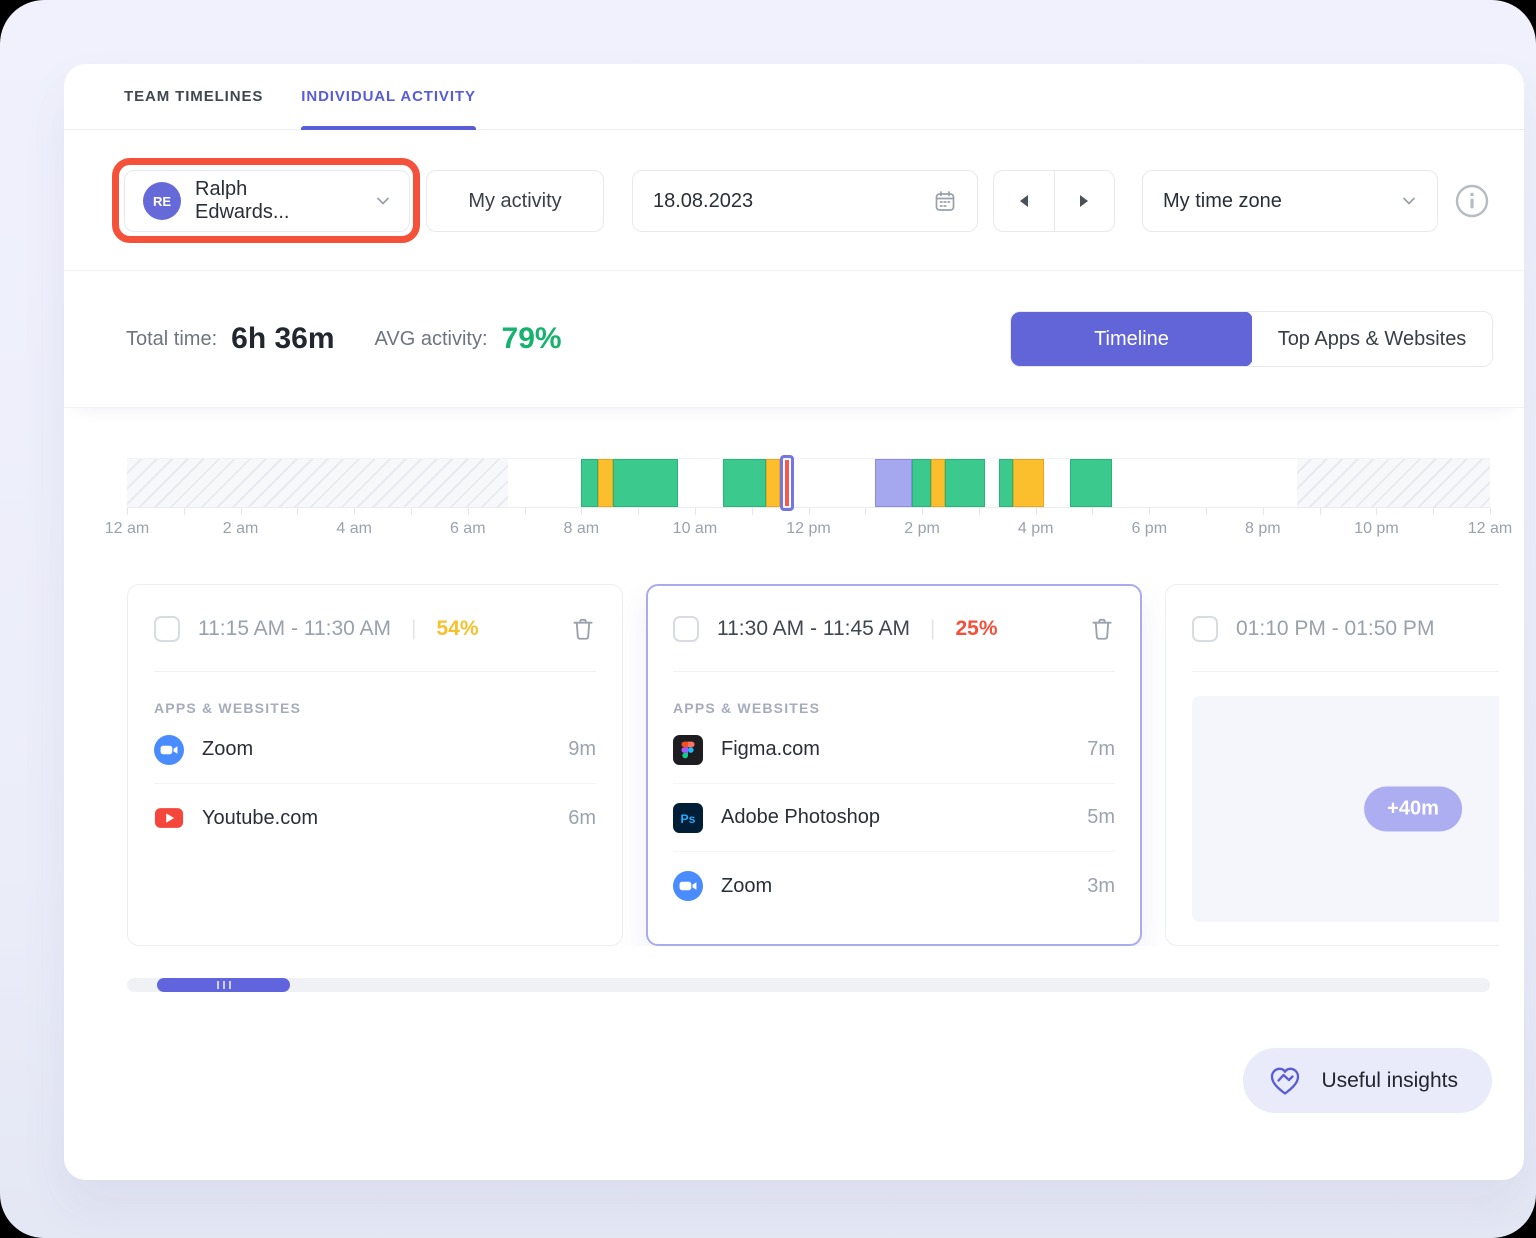 Image resolution: width=1536 pixels, height=1238 pixels. I want to click on axis-label: 6 am, so click(467, 528).